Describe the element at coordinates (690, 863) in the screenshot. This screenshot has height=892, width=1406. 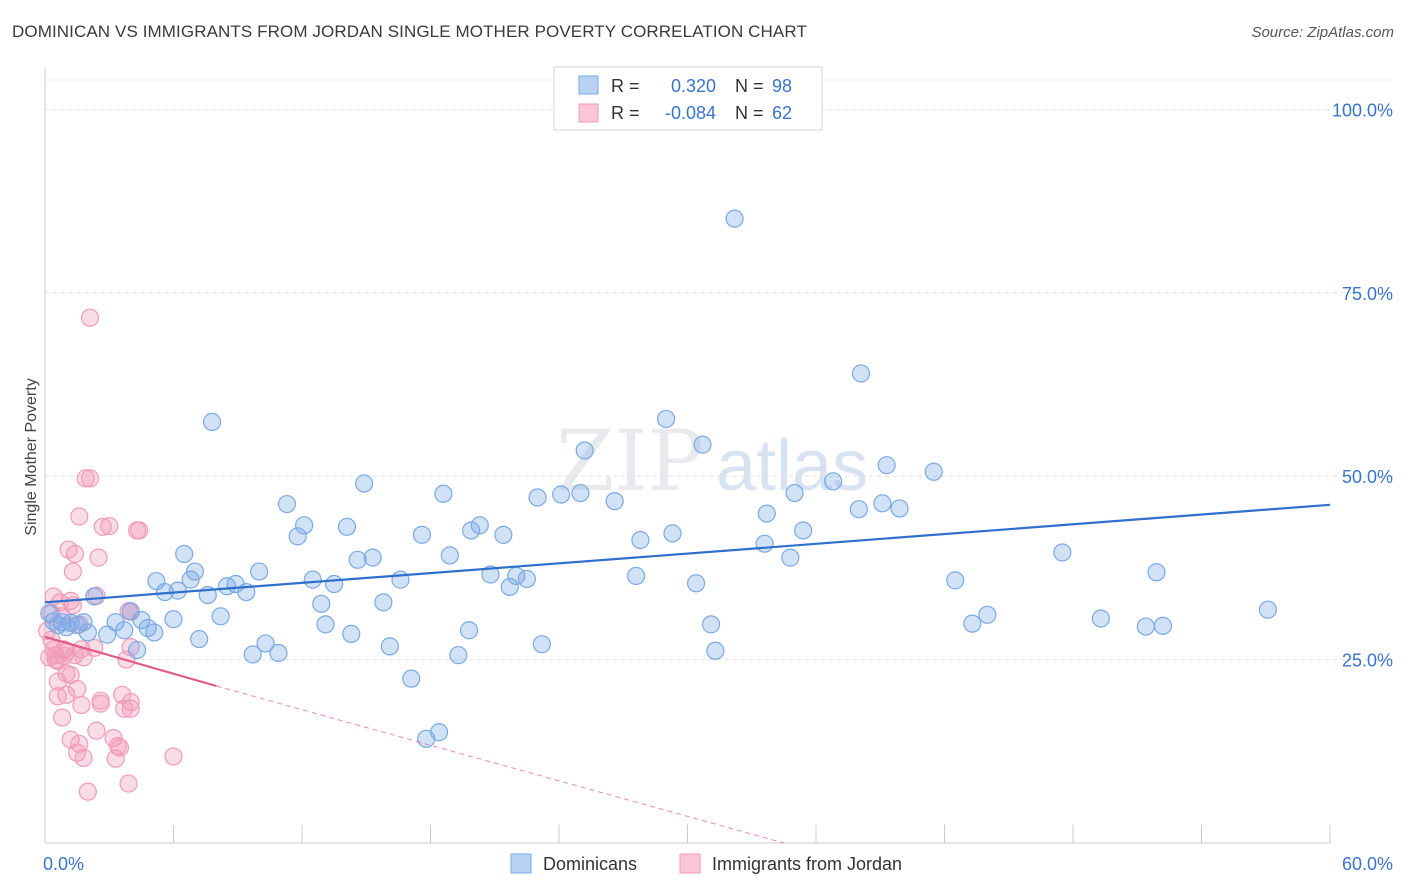
I see `legend-swatch-jordan` at that location.